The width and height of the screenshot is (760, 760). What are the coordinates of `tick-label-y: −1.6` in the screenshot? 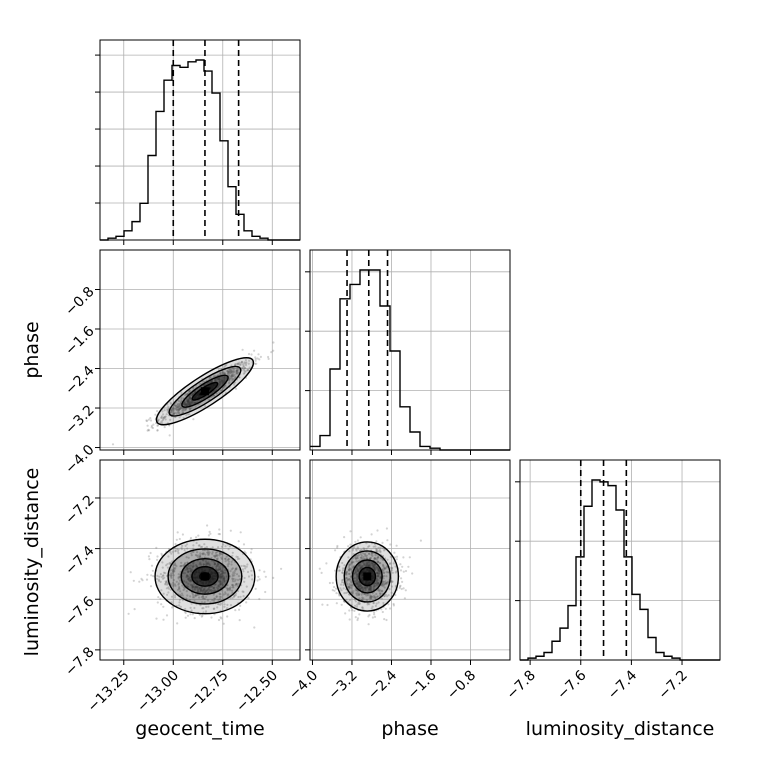 It's located at (79, 340).